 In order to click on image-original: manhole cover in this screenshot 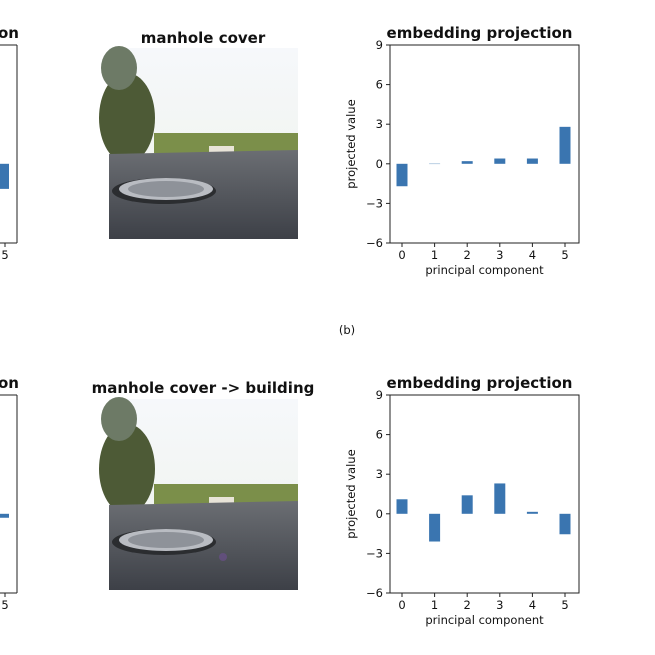, I will do `click(198, 134)`.